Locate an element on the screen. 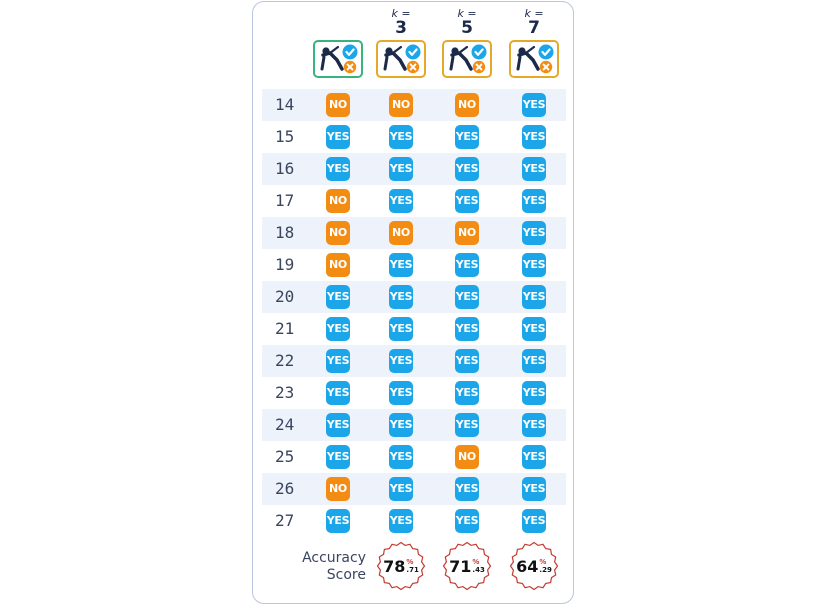 The height and width of the screenshot is (606, 828). model-icon-k5 is located at coordinates (467, 59).